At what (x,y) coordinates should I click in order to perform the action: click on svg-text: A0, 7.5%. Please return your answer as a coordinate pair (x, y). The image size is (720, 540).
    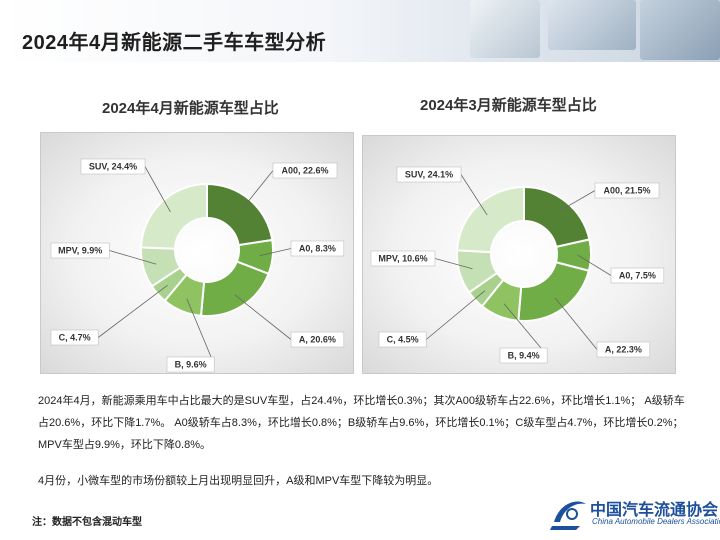
    Looking at the image, I should click on (637, 276).